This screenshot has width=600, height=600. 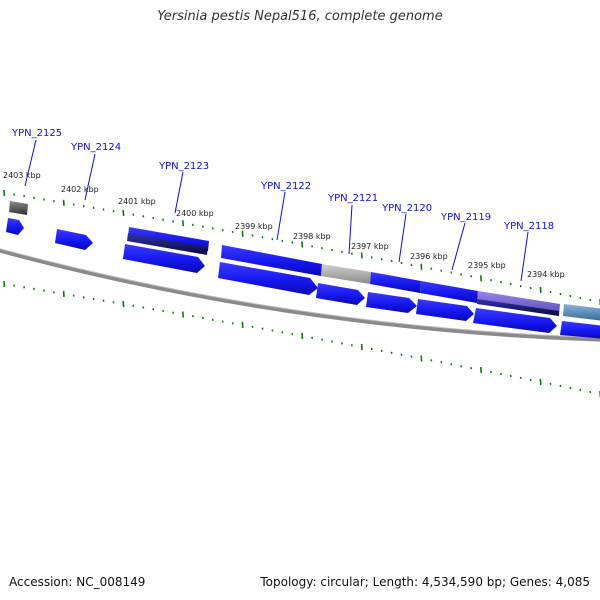 I want to click on gene-label: YPN_2121, so click(x=352, y=198).